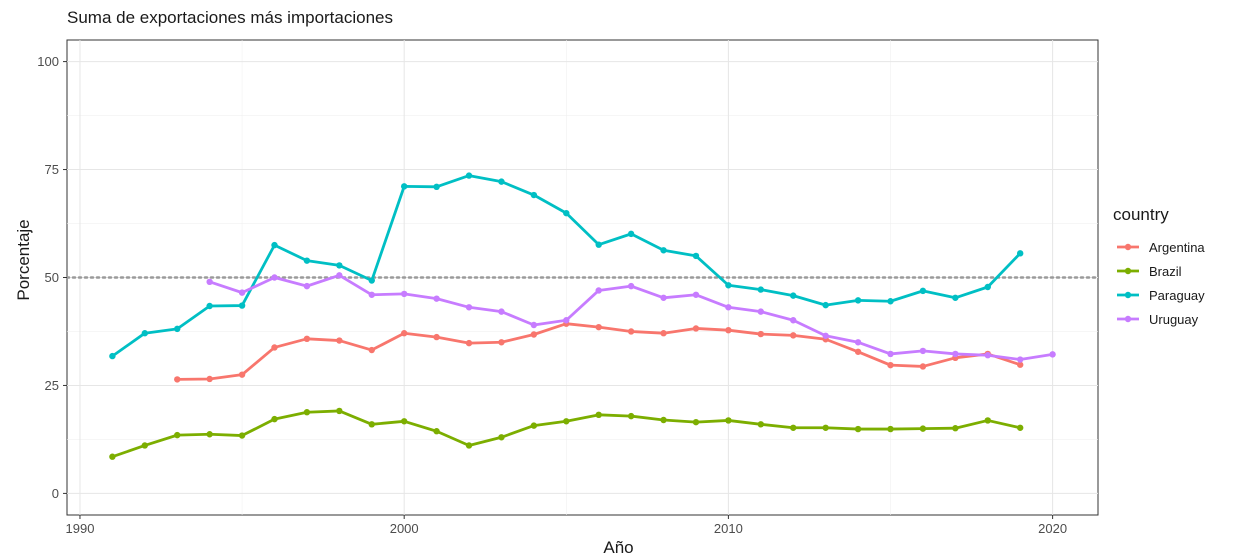 The image size is (1235, 560). Describe the element at coordinates (230, 17) in the screenshot. I see `chart-title: Suma de exportaciones más importaciones` at that location.